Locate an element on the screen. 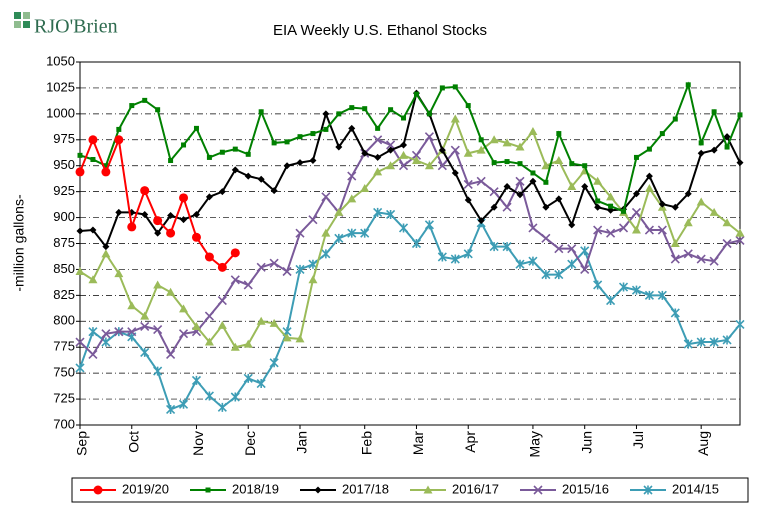 The image size is (763, 516). x-tick-label: Apr is located at coordinates (470, 442).